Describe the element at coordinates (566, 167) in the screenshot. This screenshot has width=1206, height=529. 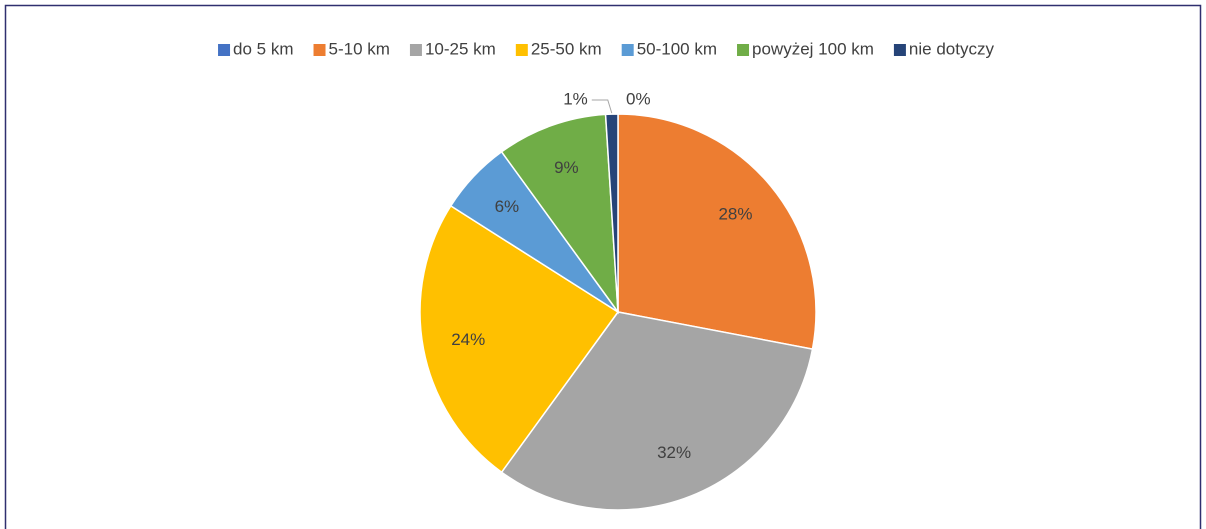
I see `data-label: 9%` at that location.